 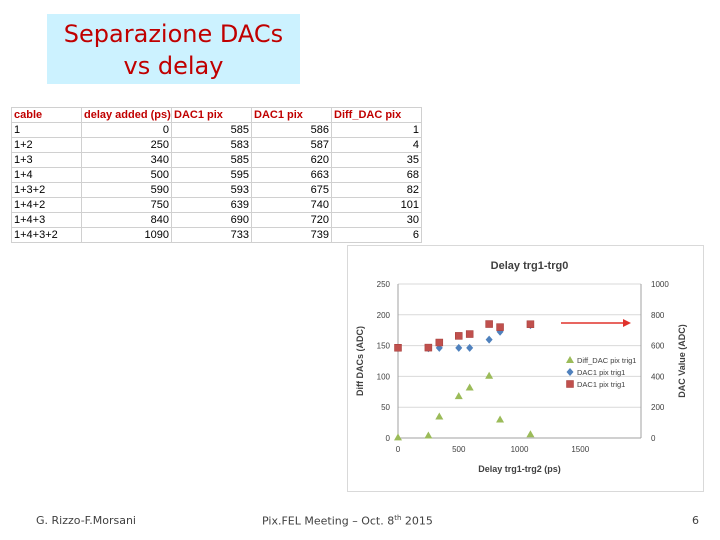 I want to click on table-header-cell: delay added (ps), so click(x=126, y=115).